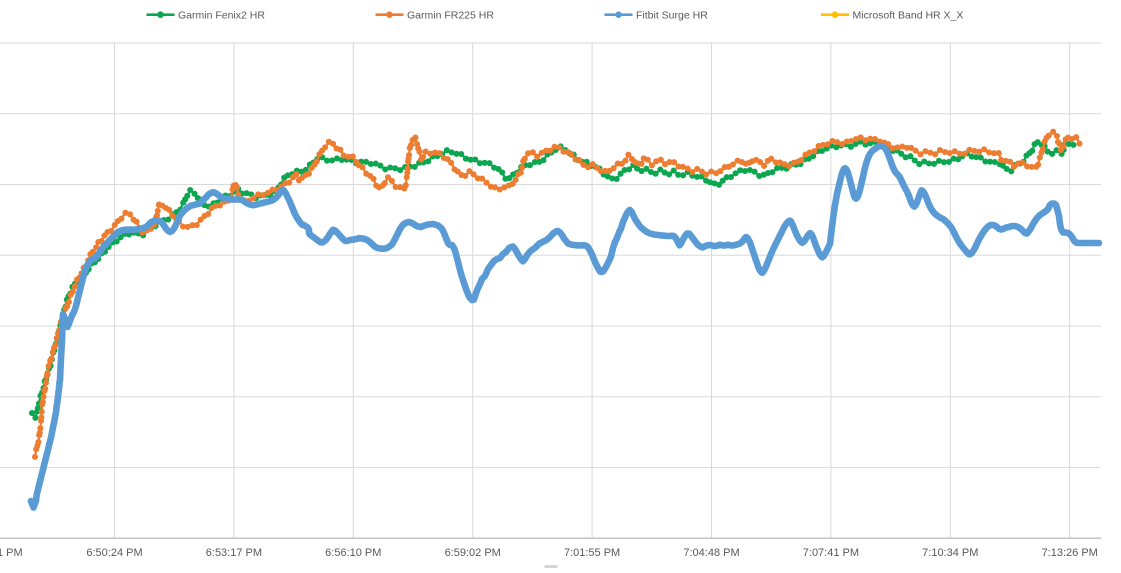  I want to click on svg-text: Fitbit Surge HR, so click(672, 16).